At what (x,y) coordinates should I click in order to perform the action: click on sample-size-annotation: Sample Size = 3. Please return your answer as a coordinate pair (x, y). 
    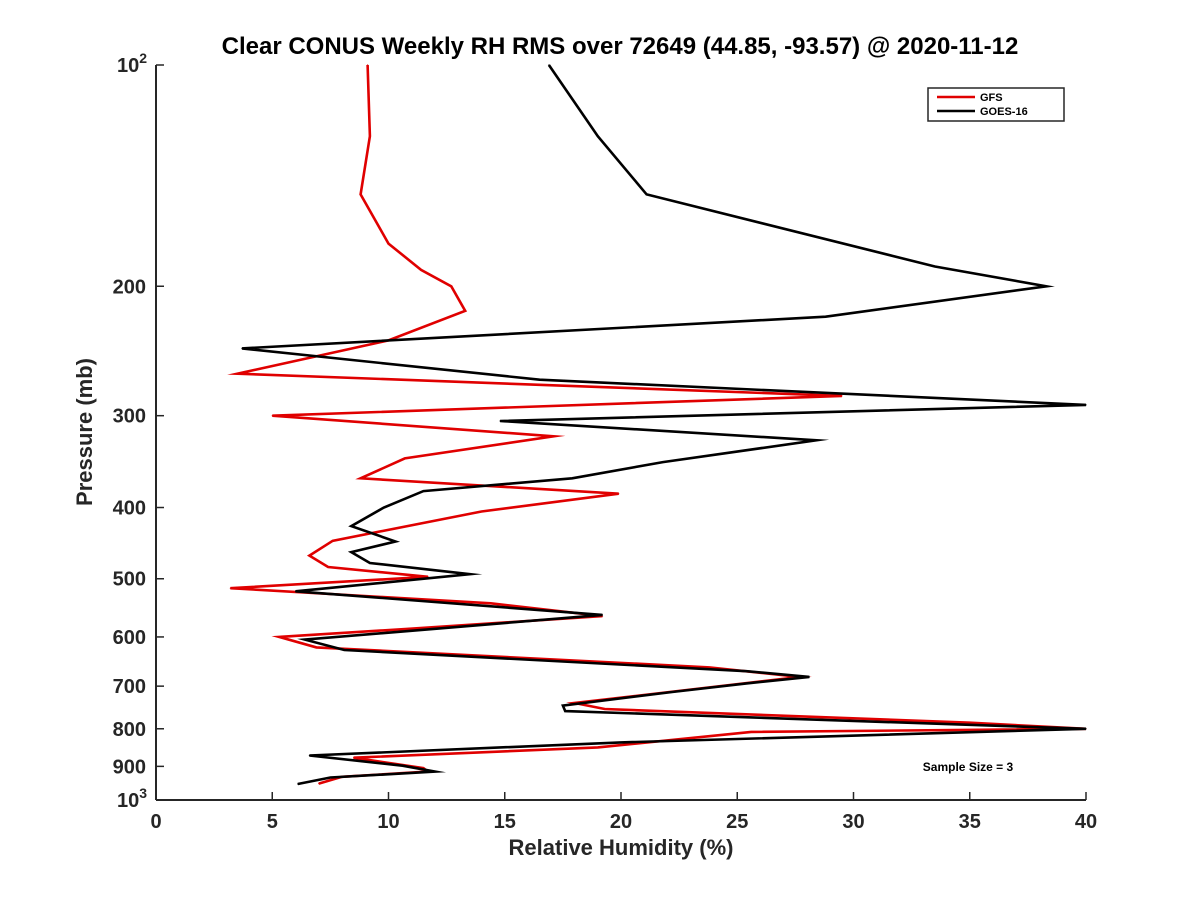
    Looking at the image, I should click on (968, 767).